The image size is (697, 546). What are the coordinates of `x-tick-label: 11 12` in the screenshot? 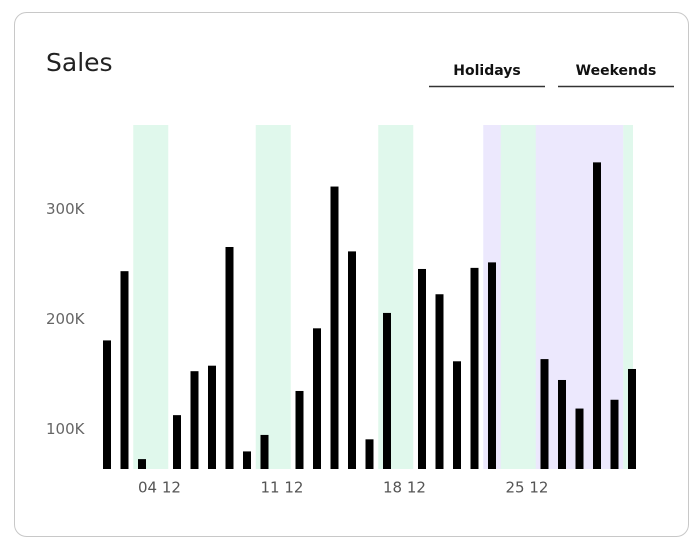 It's located at (282, 488).